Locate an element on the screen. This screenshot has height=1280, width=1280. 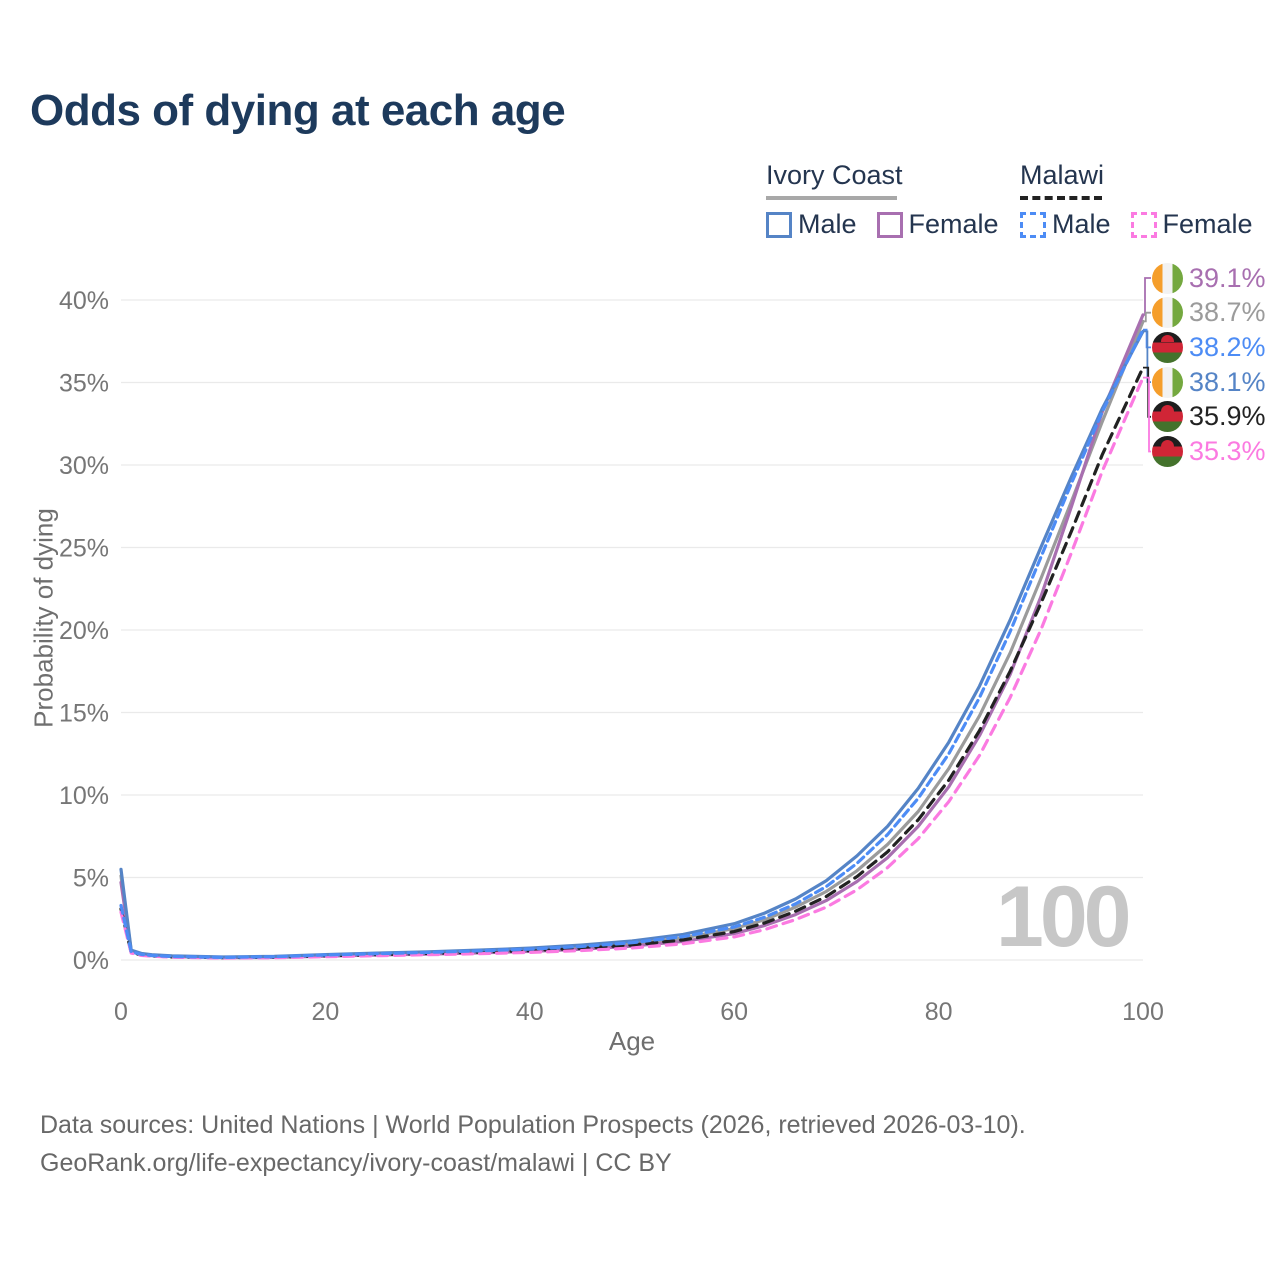
end-label-connector-ic-male is located at coordinates (1147, 356).